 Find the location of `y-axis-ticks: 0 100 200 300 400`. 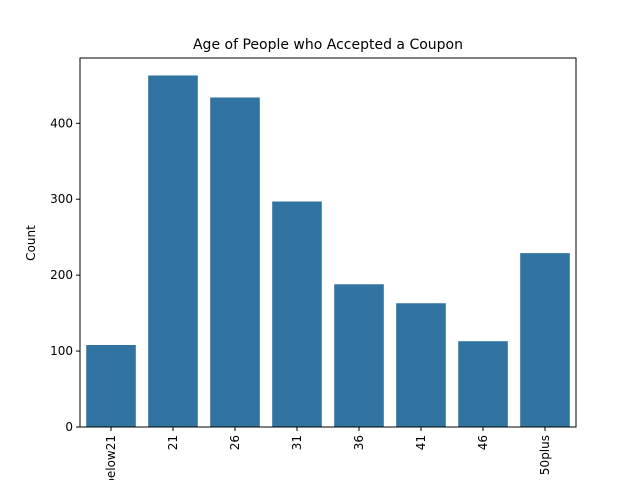

y-axis-ticks: 0 100 200 300 400 is located at coordinates (65, 275).